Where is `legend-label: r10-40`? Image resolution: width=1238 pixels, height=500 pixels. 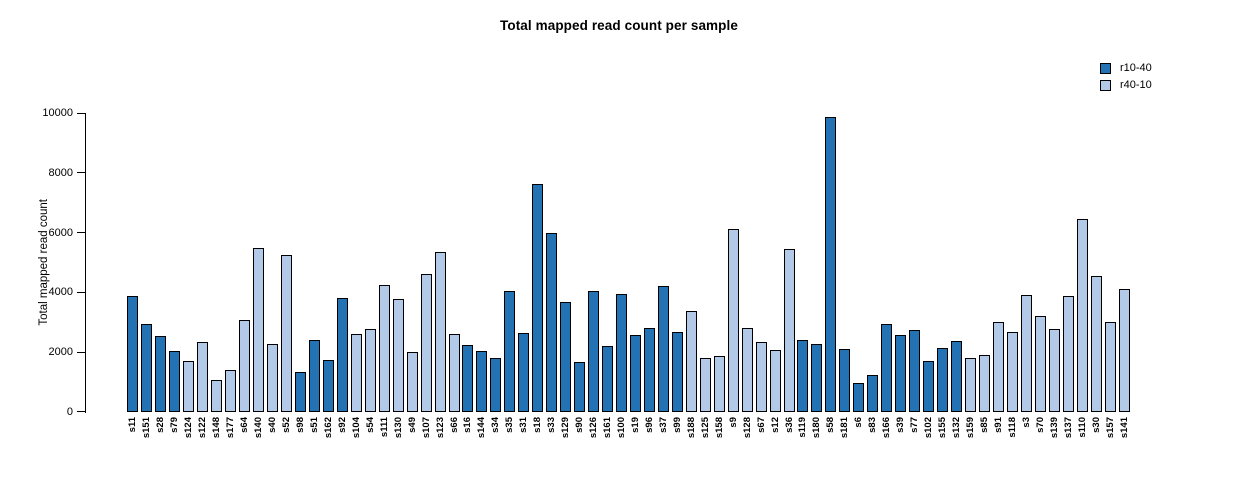
legend-label: r10-40 is located at coordinates (1136, 68).